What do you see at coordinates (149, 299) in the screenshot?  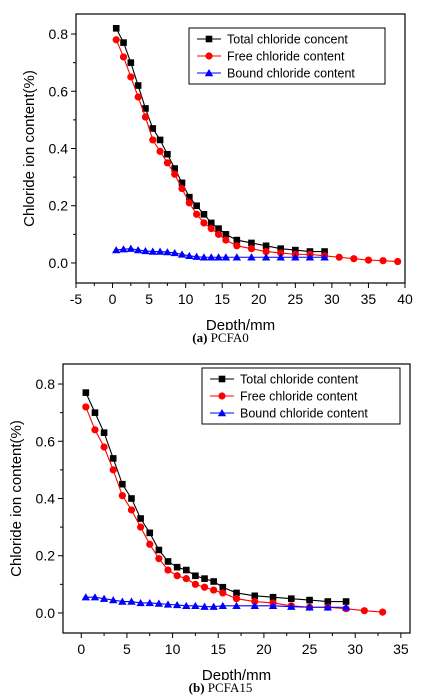 I see `chart-a-x-tick-label: 5` at bounding box center [149, 299].